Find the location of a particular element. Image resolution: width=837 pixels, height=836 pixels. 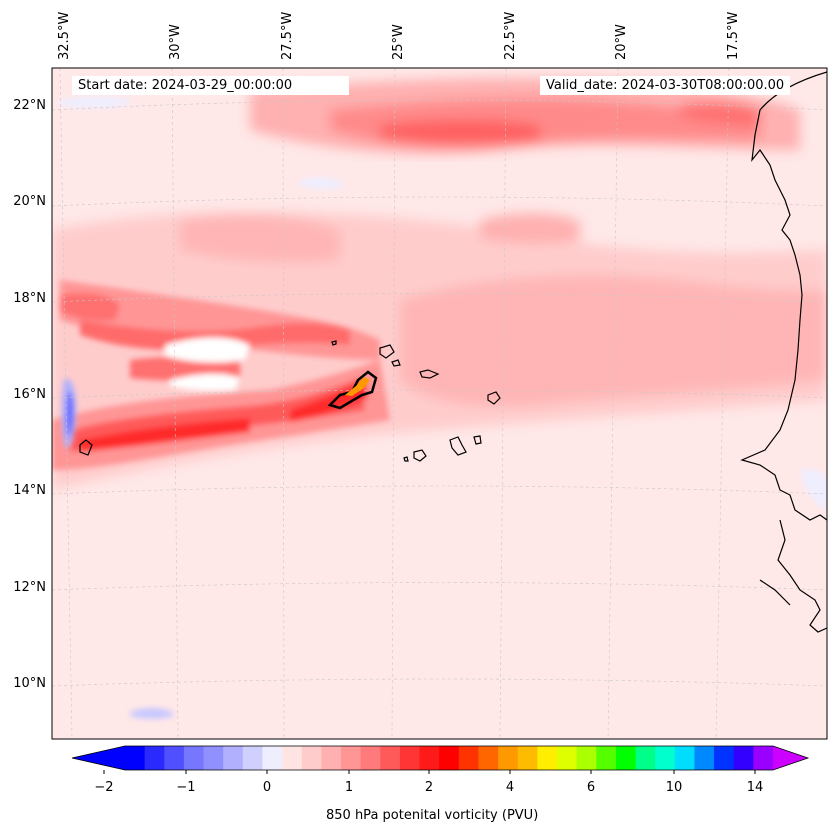

colorbar-extend-min is located at coordinates (98, 758).